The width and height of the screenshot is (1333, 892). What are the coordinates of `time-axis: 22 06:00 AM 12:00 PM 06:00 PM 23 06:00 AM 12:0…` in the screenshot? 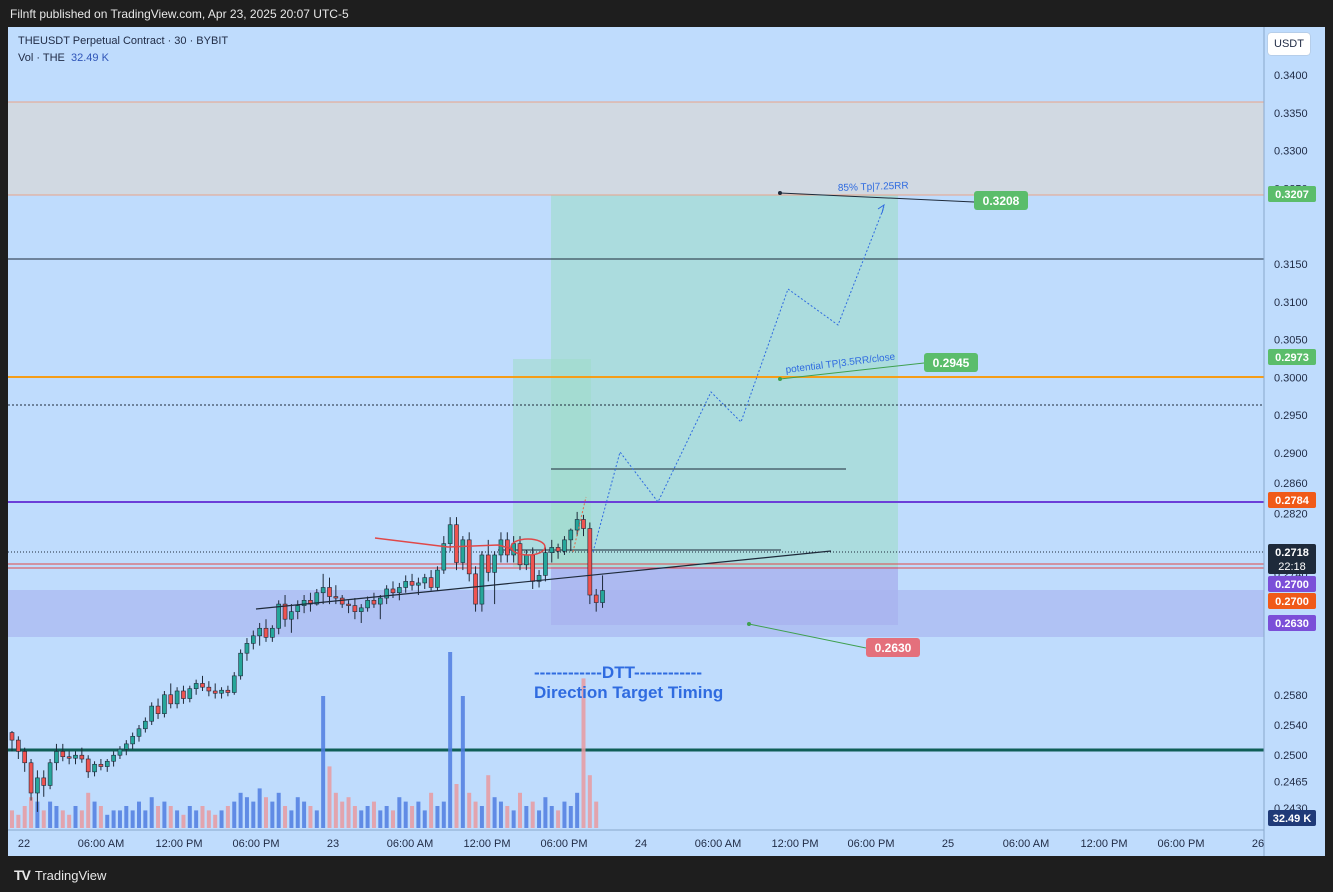 It's located at (636, 839).